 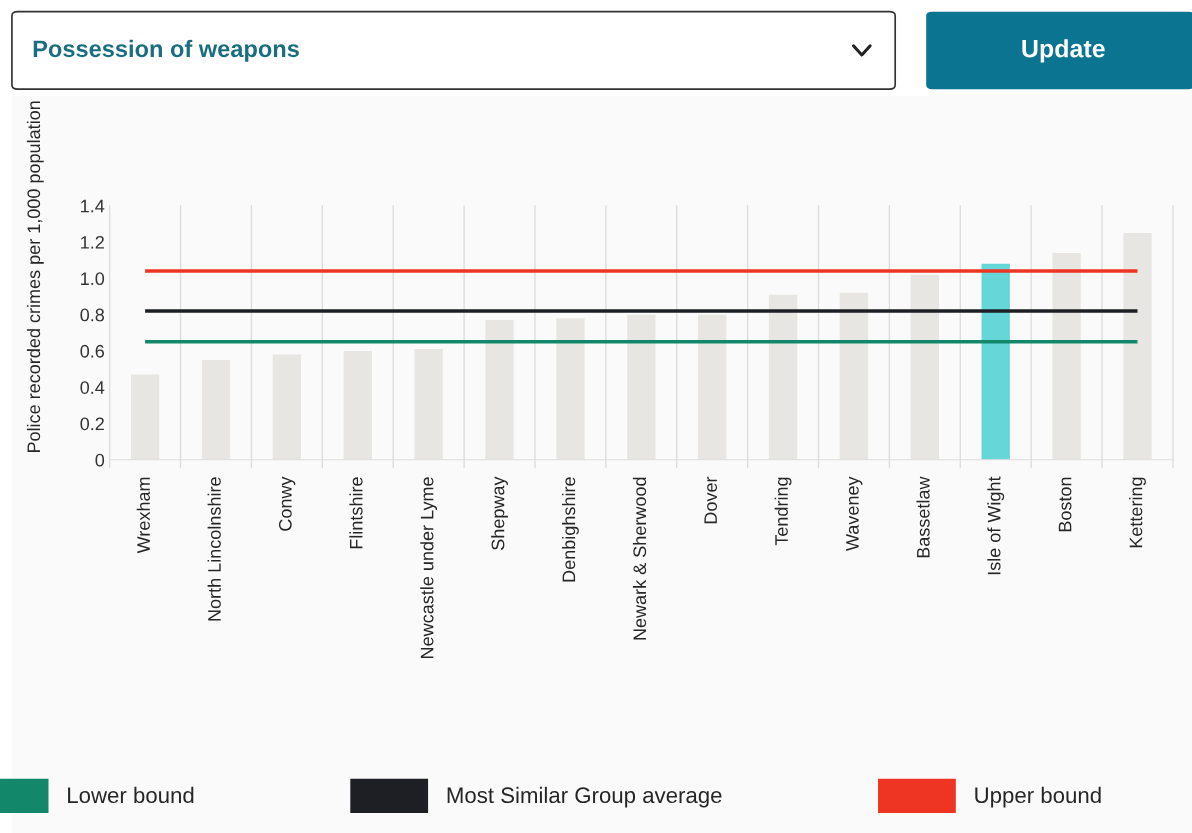 I want to click on x-tick-label: Wrexham, so click(x=143, y=515).